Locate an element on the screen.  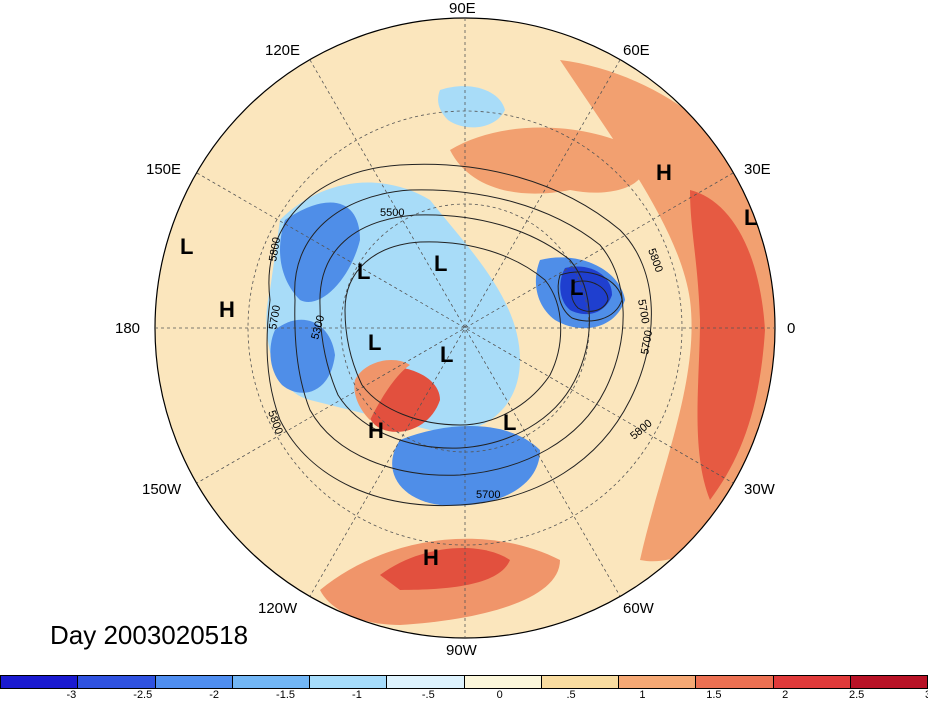
colorbar-tick-label: 2.5 is located at coordinates (856, 695).